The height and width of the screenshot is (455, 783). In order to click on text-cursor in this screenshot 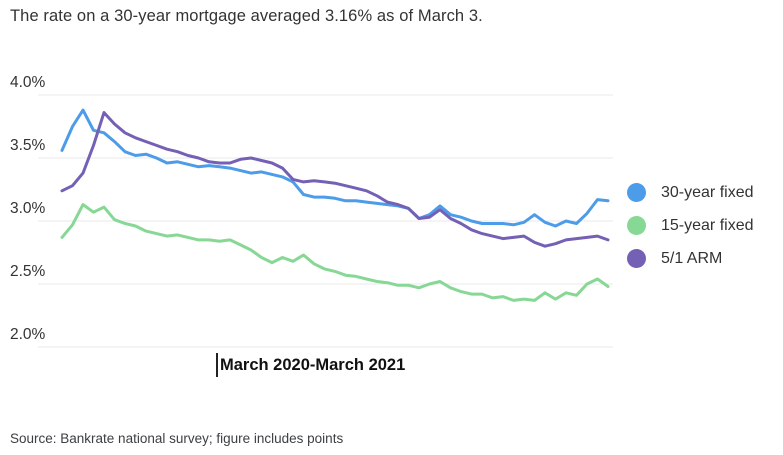, I will do `click(217, 365)`.